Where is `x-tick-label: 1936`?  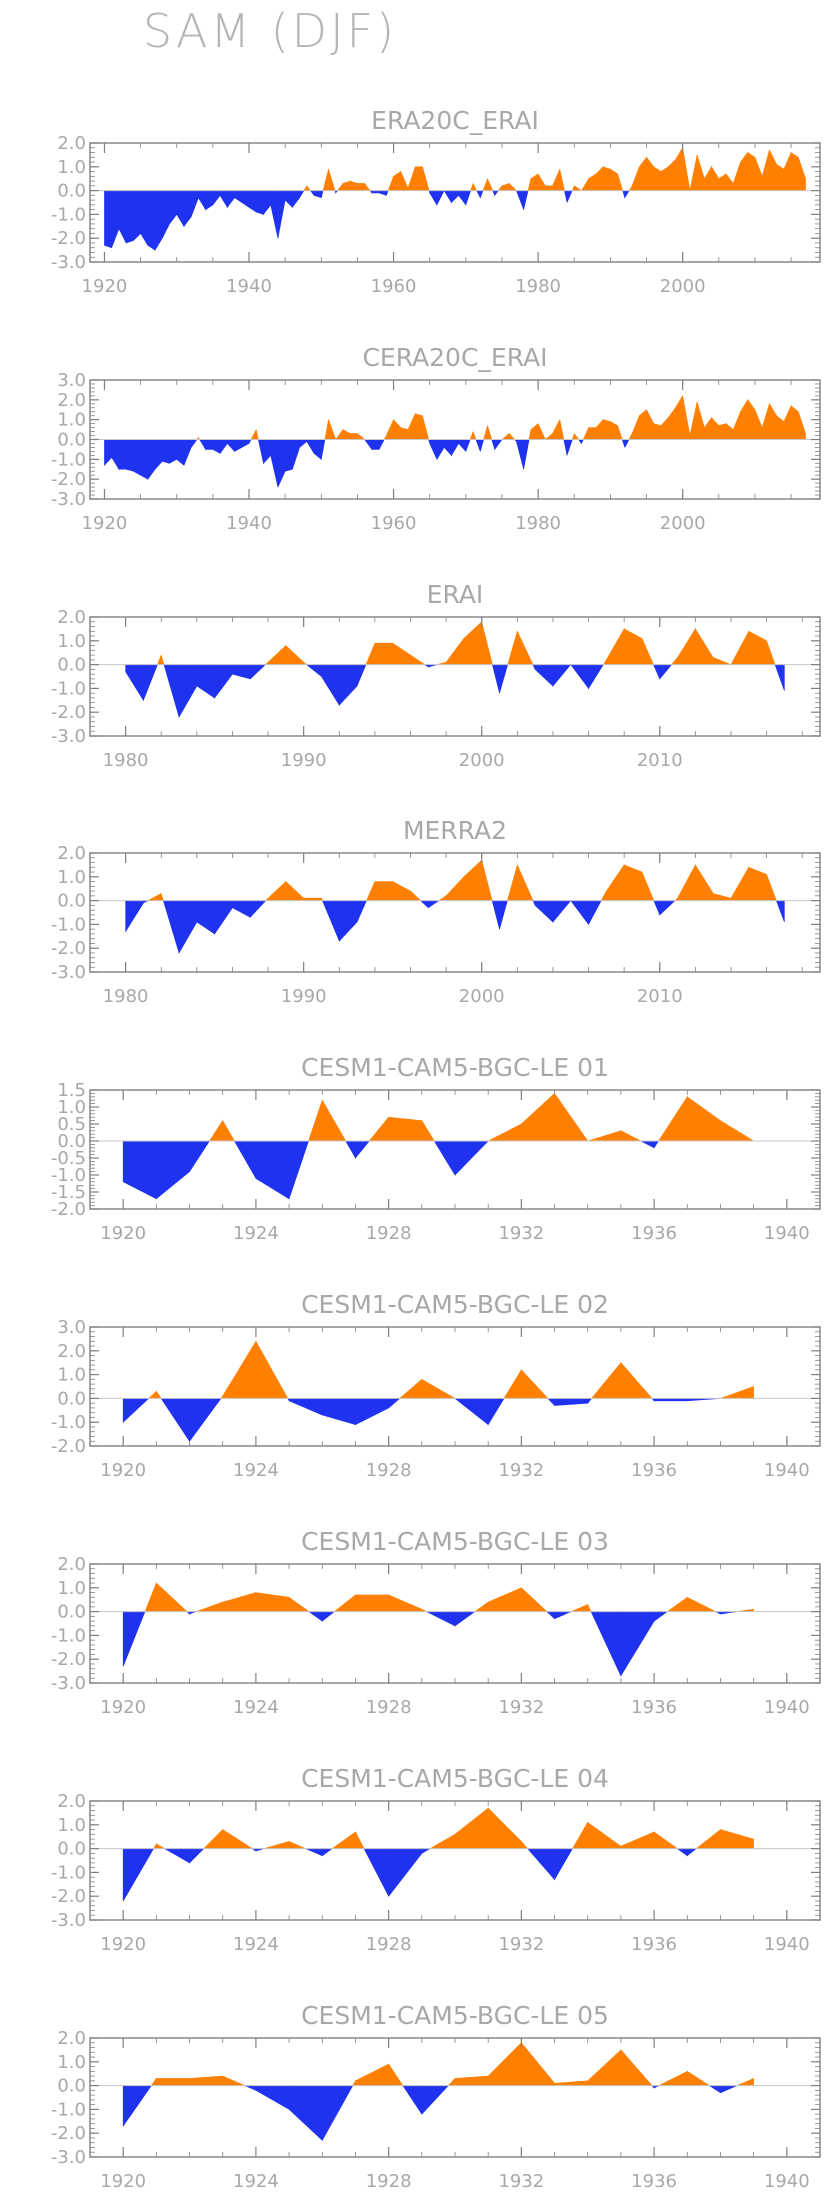 x-tick-label: 1936 is located at coordinates (654, 1233).